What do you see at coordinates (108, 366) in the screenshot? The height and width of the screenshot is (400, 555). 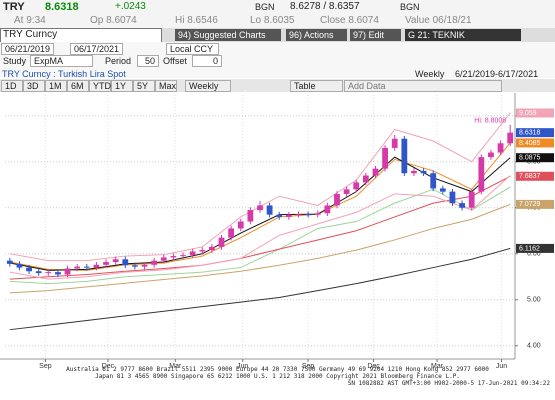 I see `x-tick-label: Dec` at bounding box center [108, 366].